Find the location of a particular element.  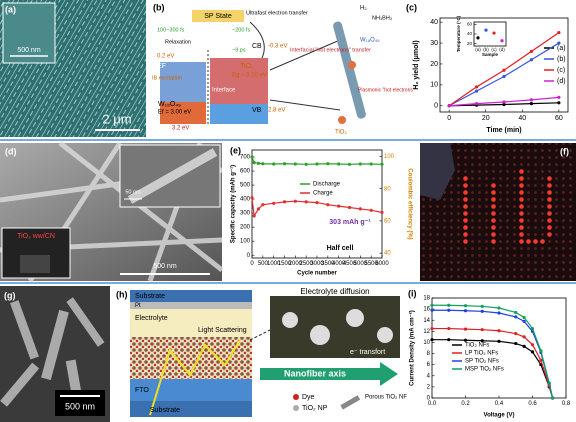

y-tick-label: 100 is located at coordinates (245, 242).